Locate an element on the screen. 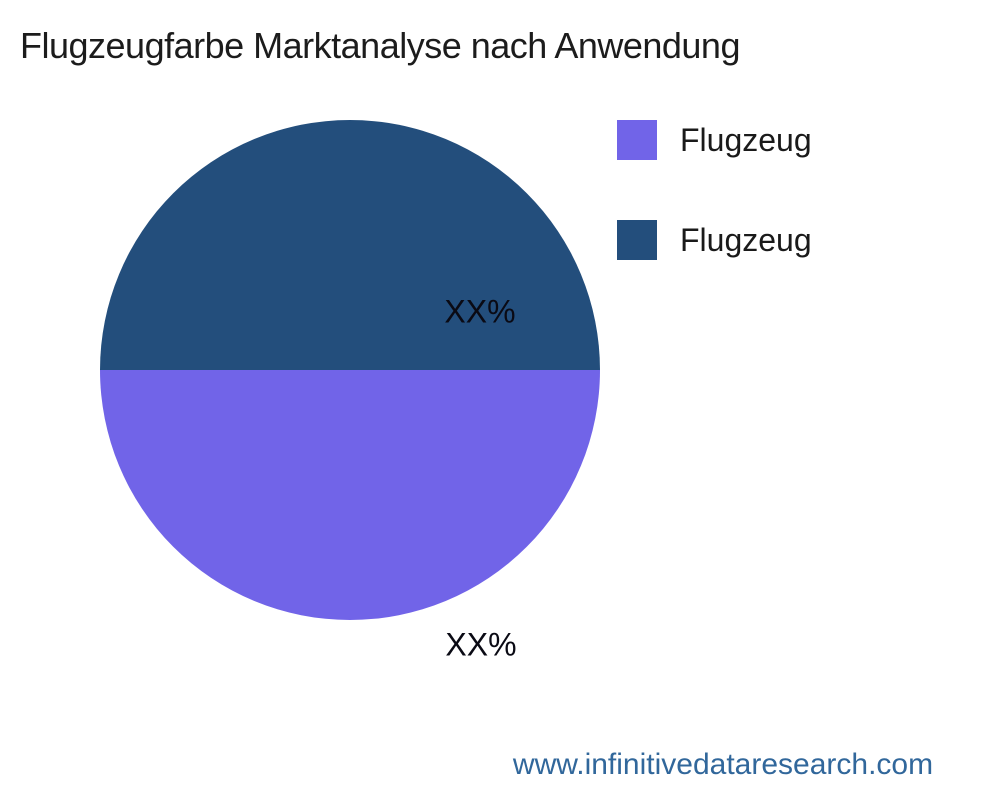 The image size is (1000, 800). legend-item-2: Flugzeug is located at coordinates (714, 240).